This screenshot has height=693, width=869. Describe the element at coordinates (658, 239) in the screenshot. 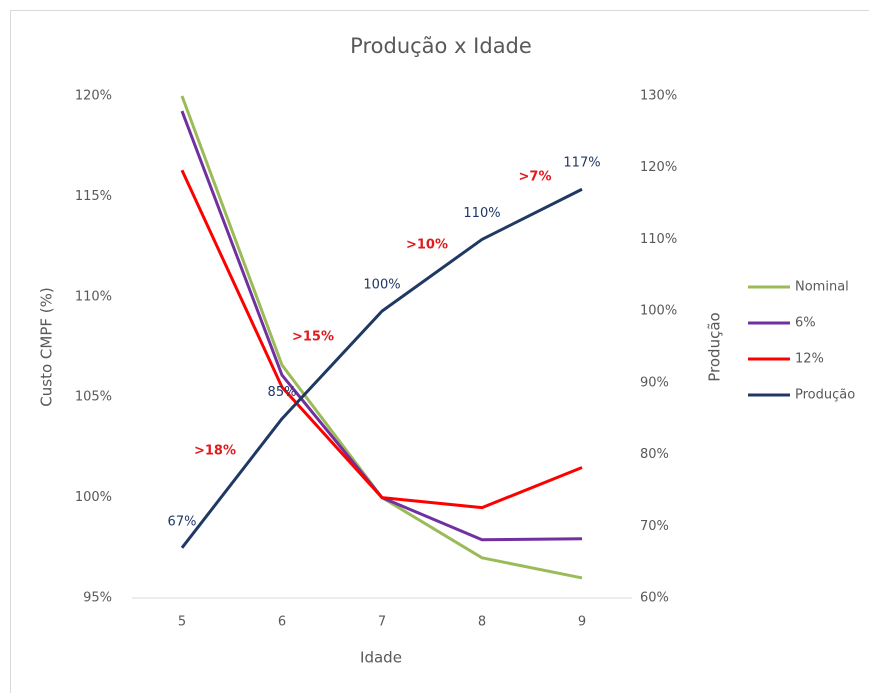

I see `y2-tick-label: 110%` at that location.